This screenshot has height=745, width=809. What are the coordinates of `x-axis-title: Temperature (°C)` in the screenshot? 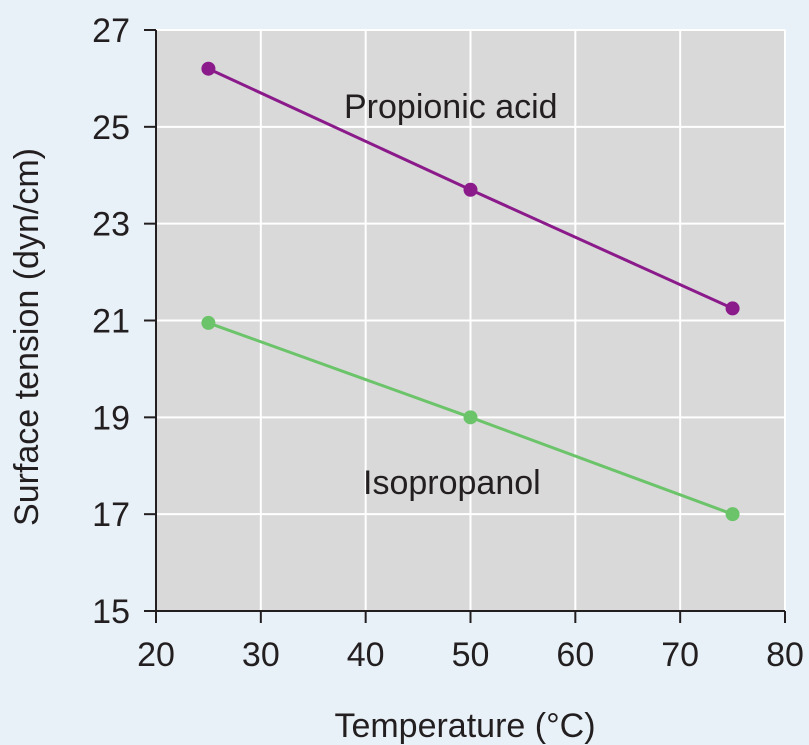 It's located at (464, 726).